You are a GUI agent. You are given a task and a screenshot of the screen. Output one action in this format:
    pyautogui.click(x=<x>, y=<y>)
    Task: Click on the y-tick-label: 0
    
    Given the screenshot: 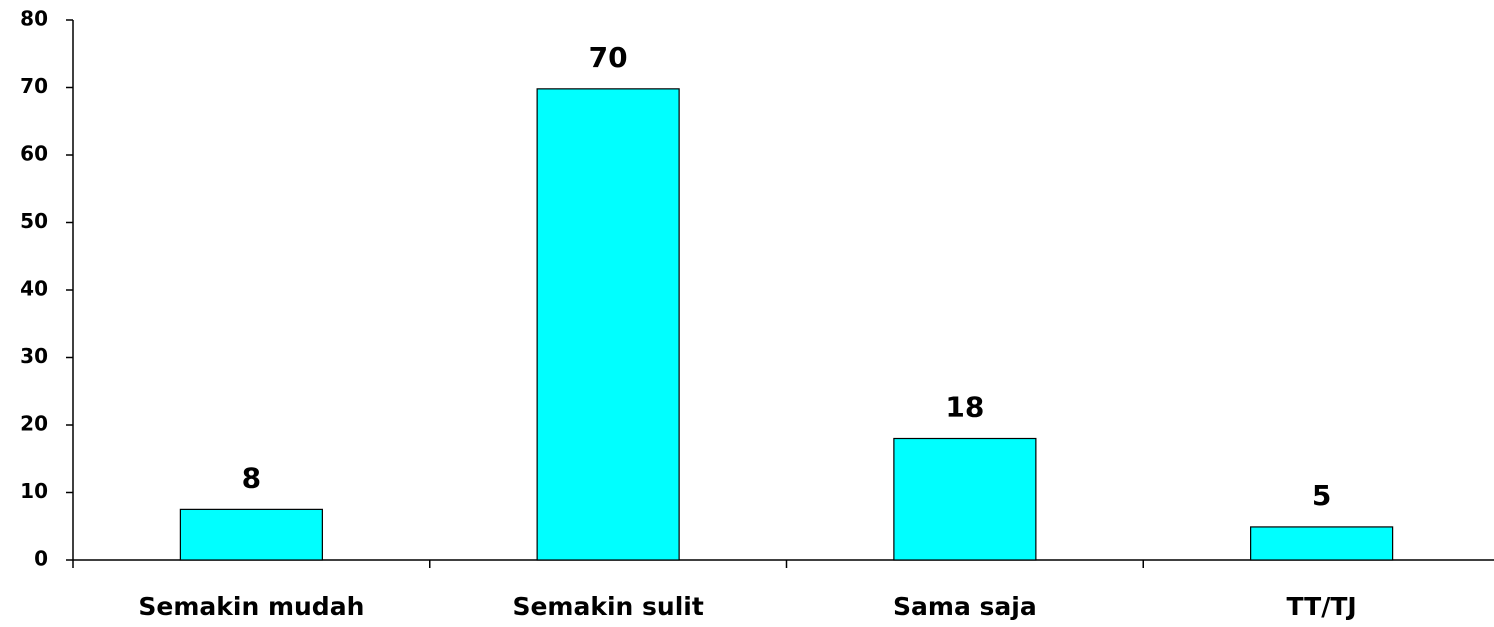 What is the action you would take?
    pyautogui.click(x=41, y=559)
    